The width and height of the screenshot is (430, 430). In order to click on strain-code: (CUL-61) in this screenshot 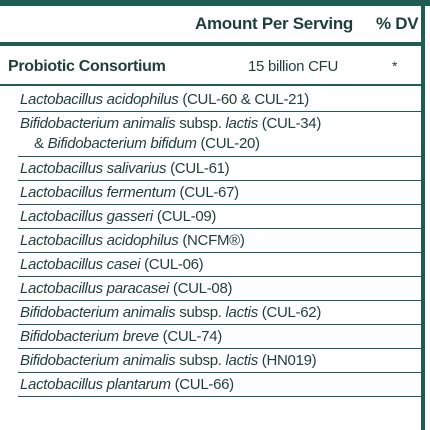, I will do `click(198, 168)`.